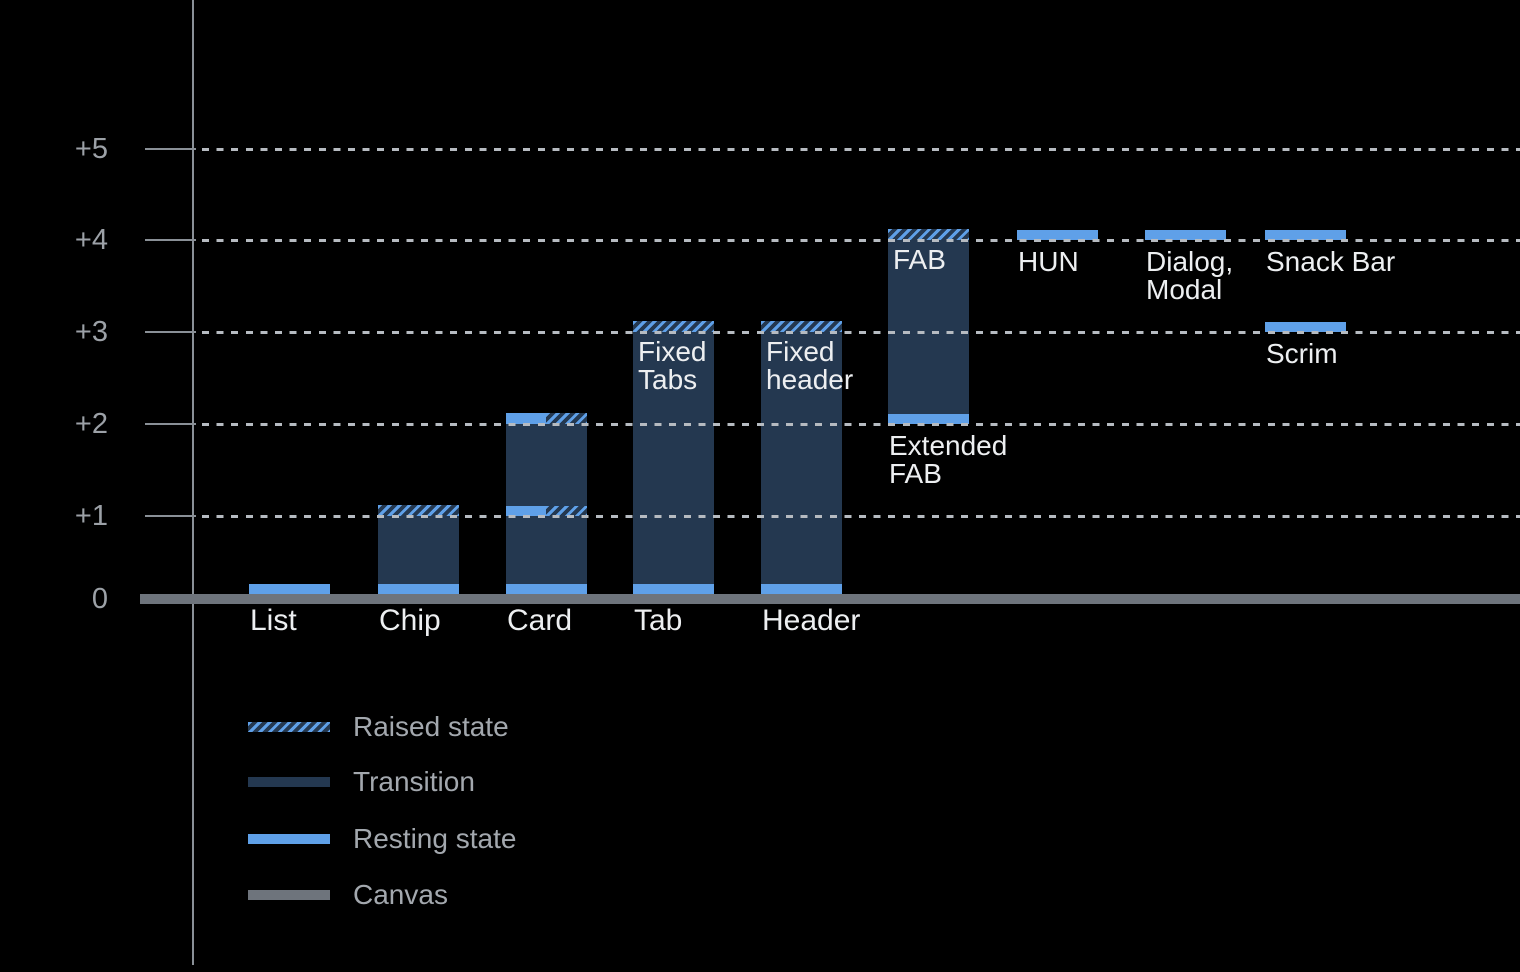  What do you see at coordinates (830, 599) in the screenshot?
I see `canvas-line` at bounding box center [830, 599].